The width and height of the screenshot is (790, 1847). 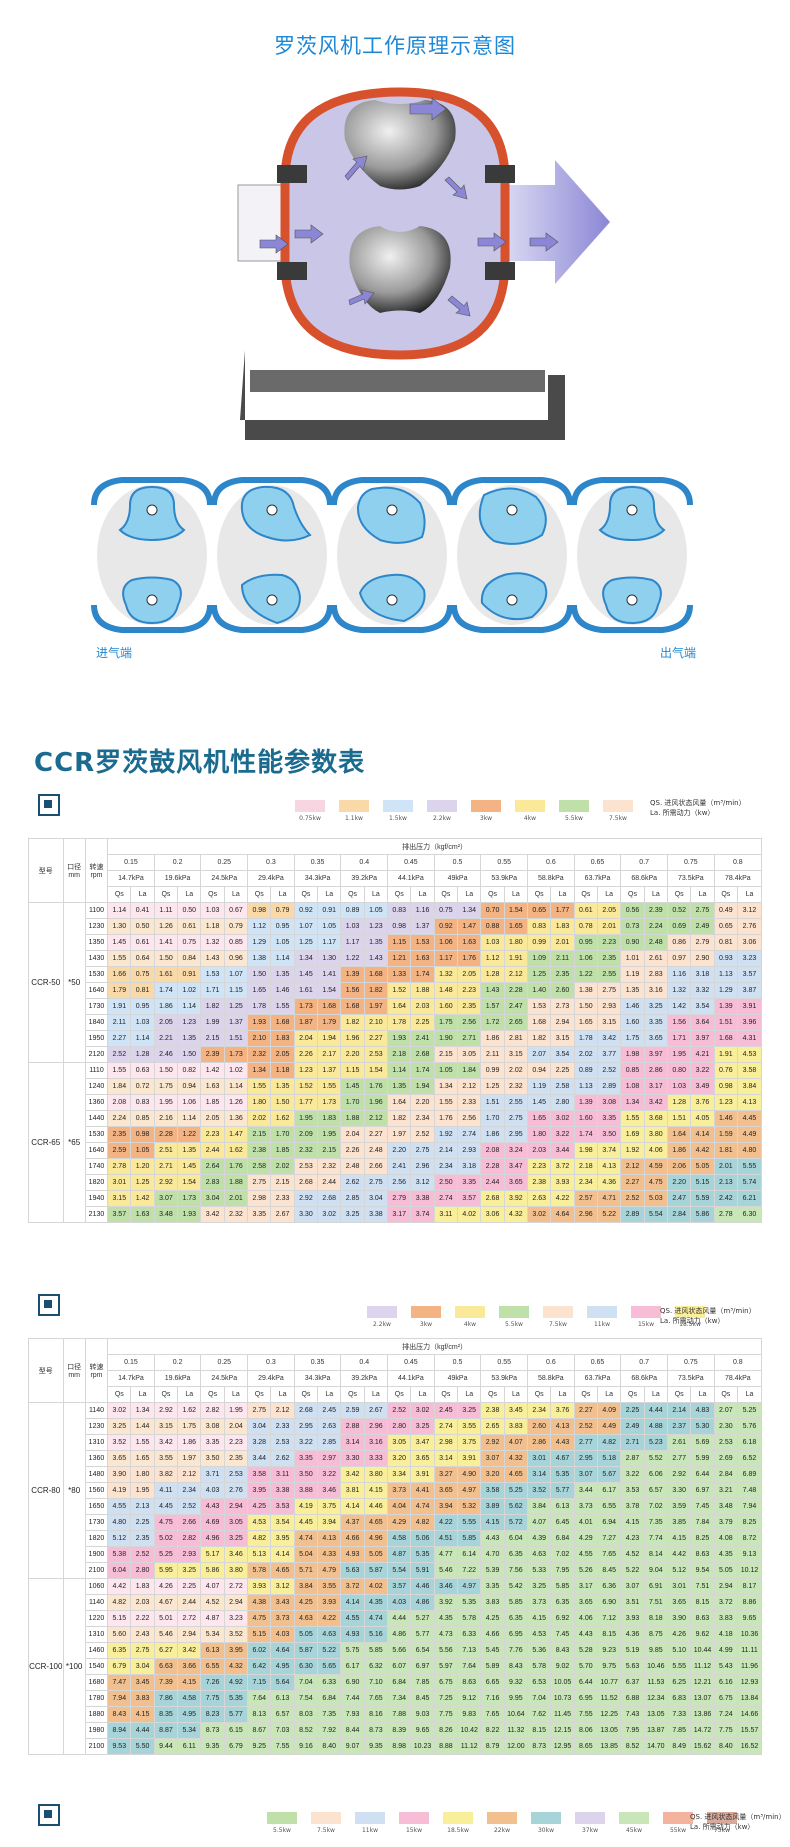 I want to click on rpm-value: 1820, so click(x=96, y=1538).